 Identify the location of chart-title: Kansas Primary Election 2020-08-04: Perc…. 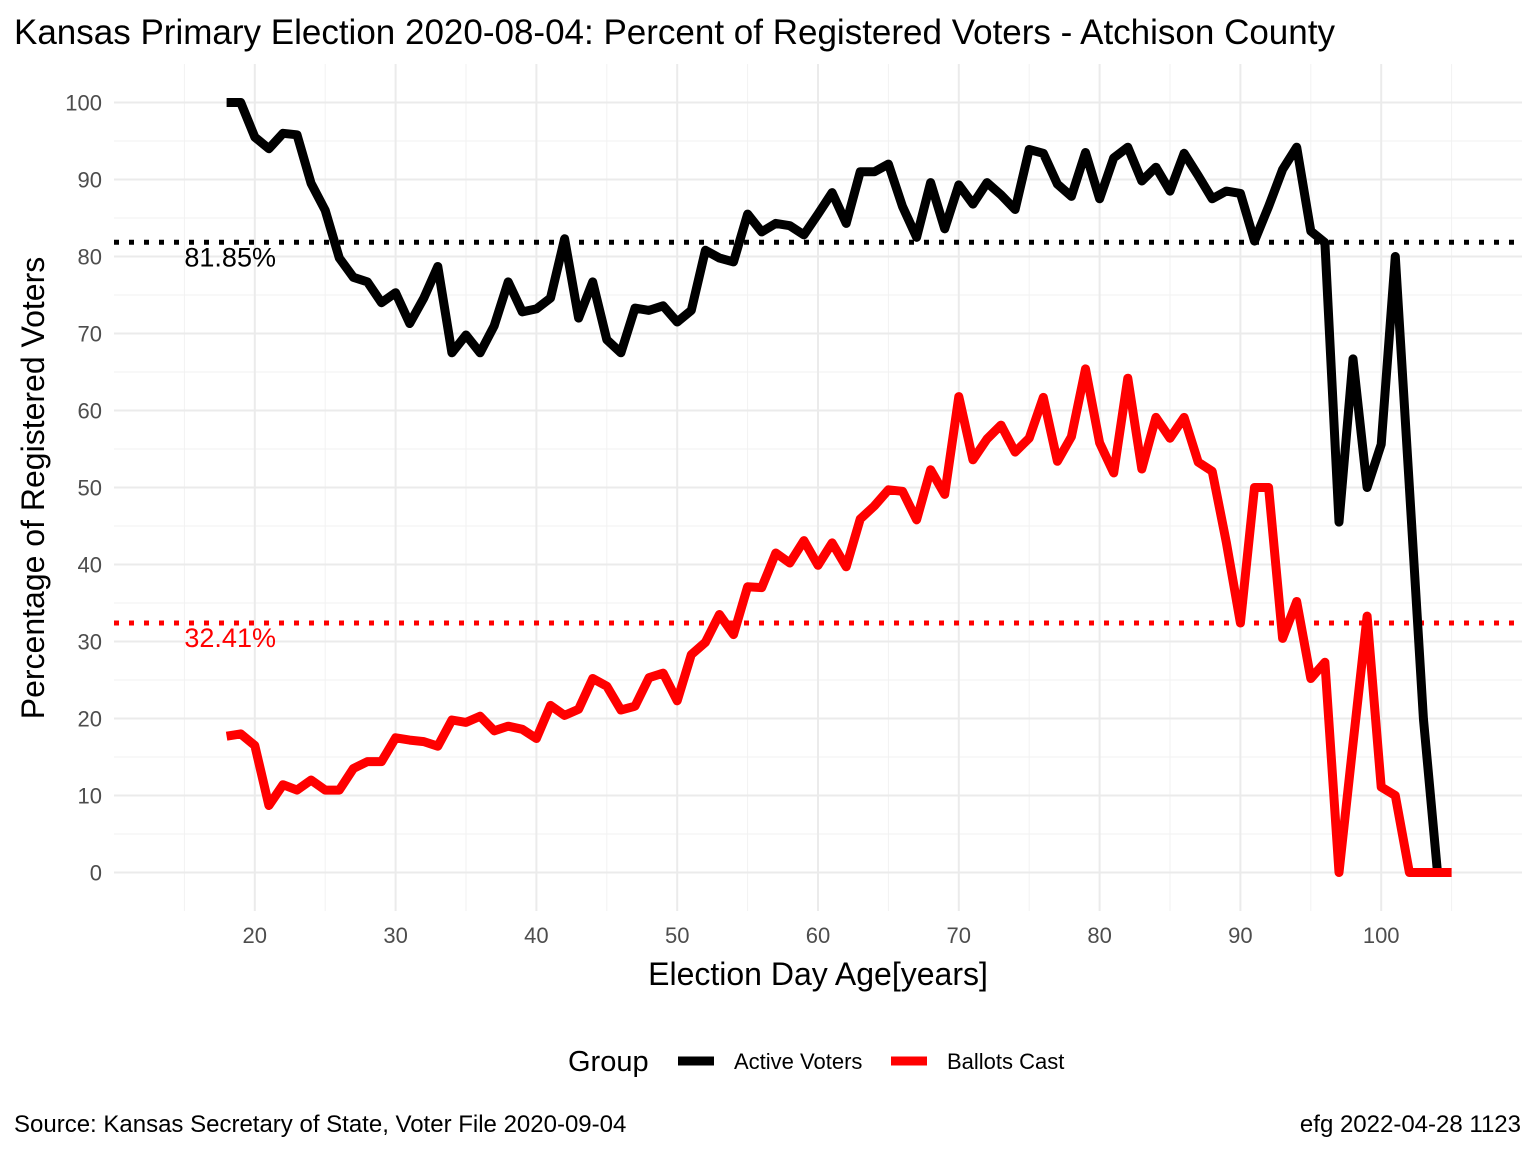
(674, 32).